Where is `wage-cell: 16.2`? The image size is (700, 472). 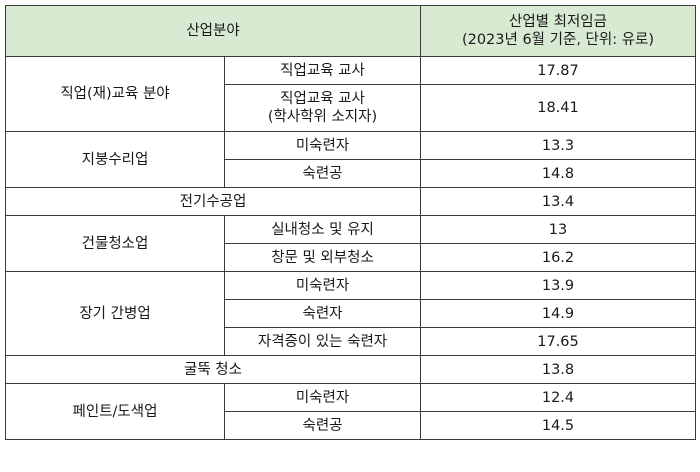
wage-cell: 16.2 is located at coordinates (558, 257).